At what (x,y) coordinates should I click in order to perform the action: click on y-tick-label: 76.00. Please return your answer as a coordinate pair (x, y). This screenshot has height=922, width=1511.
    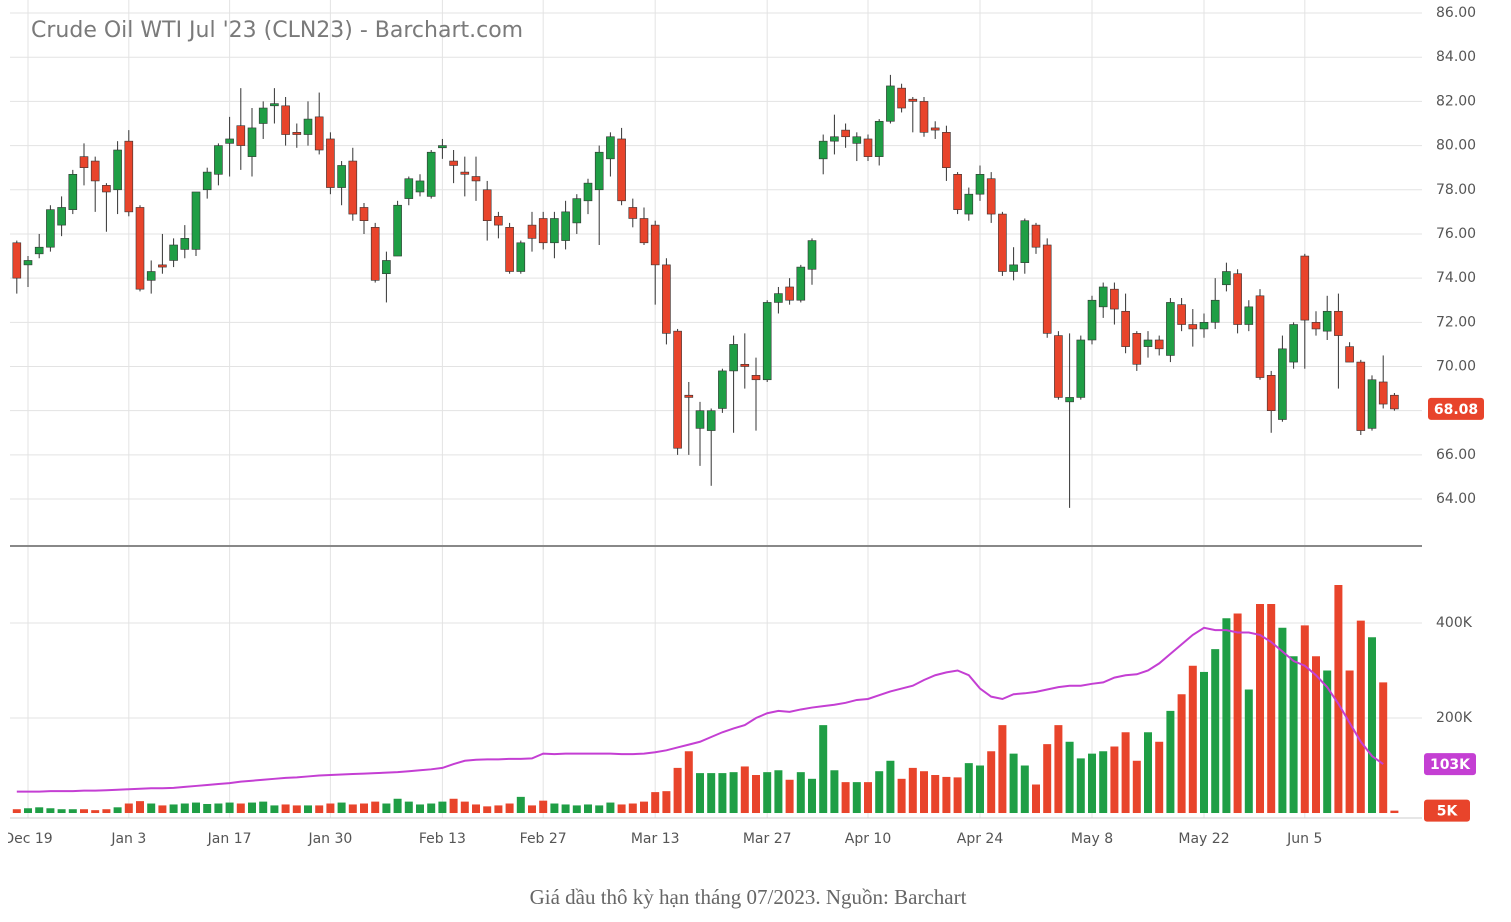
    Looking at the image, I should click on (1456, 234).